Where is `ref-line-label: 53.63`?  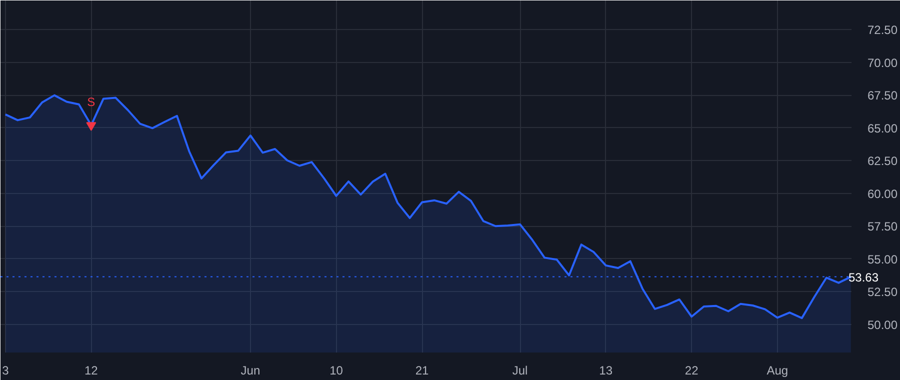
ref-line-label: 53.63 is located at coordinates (863, 277).